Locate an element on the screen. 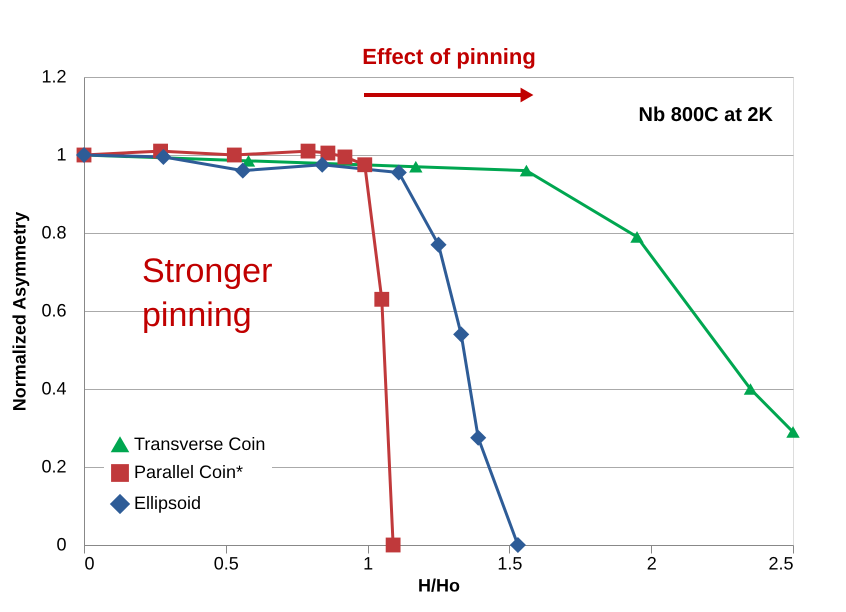  legend-label: Transverse Coin is located at coordinates (200, 444).